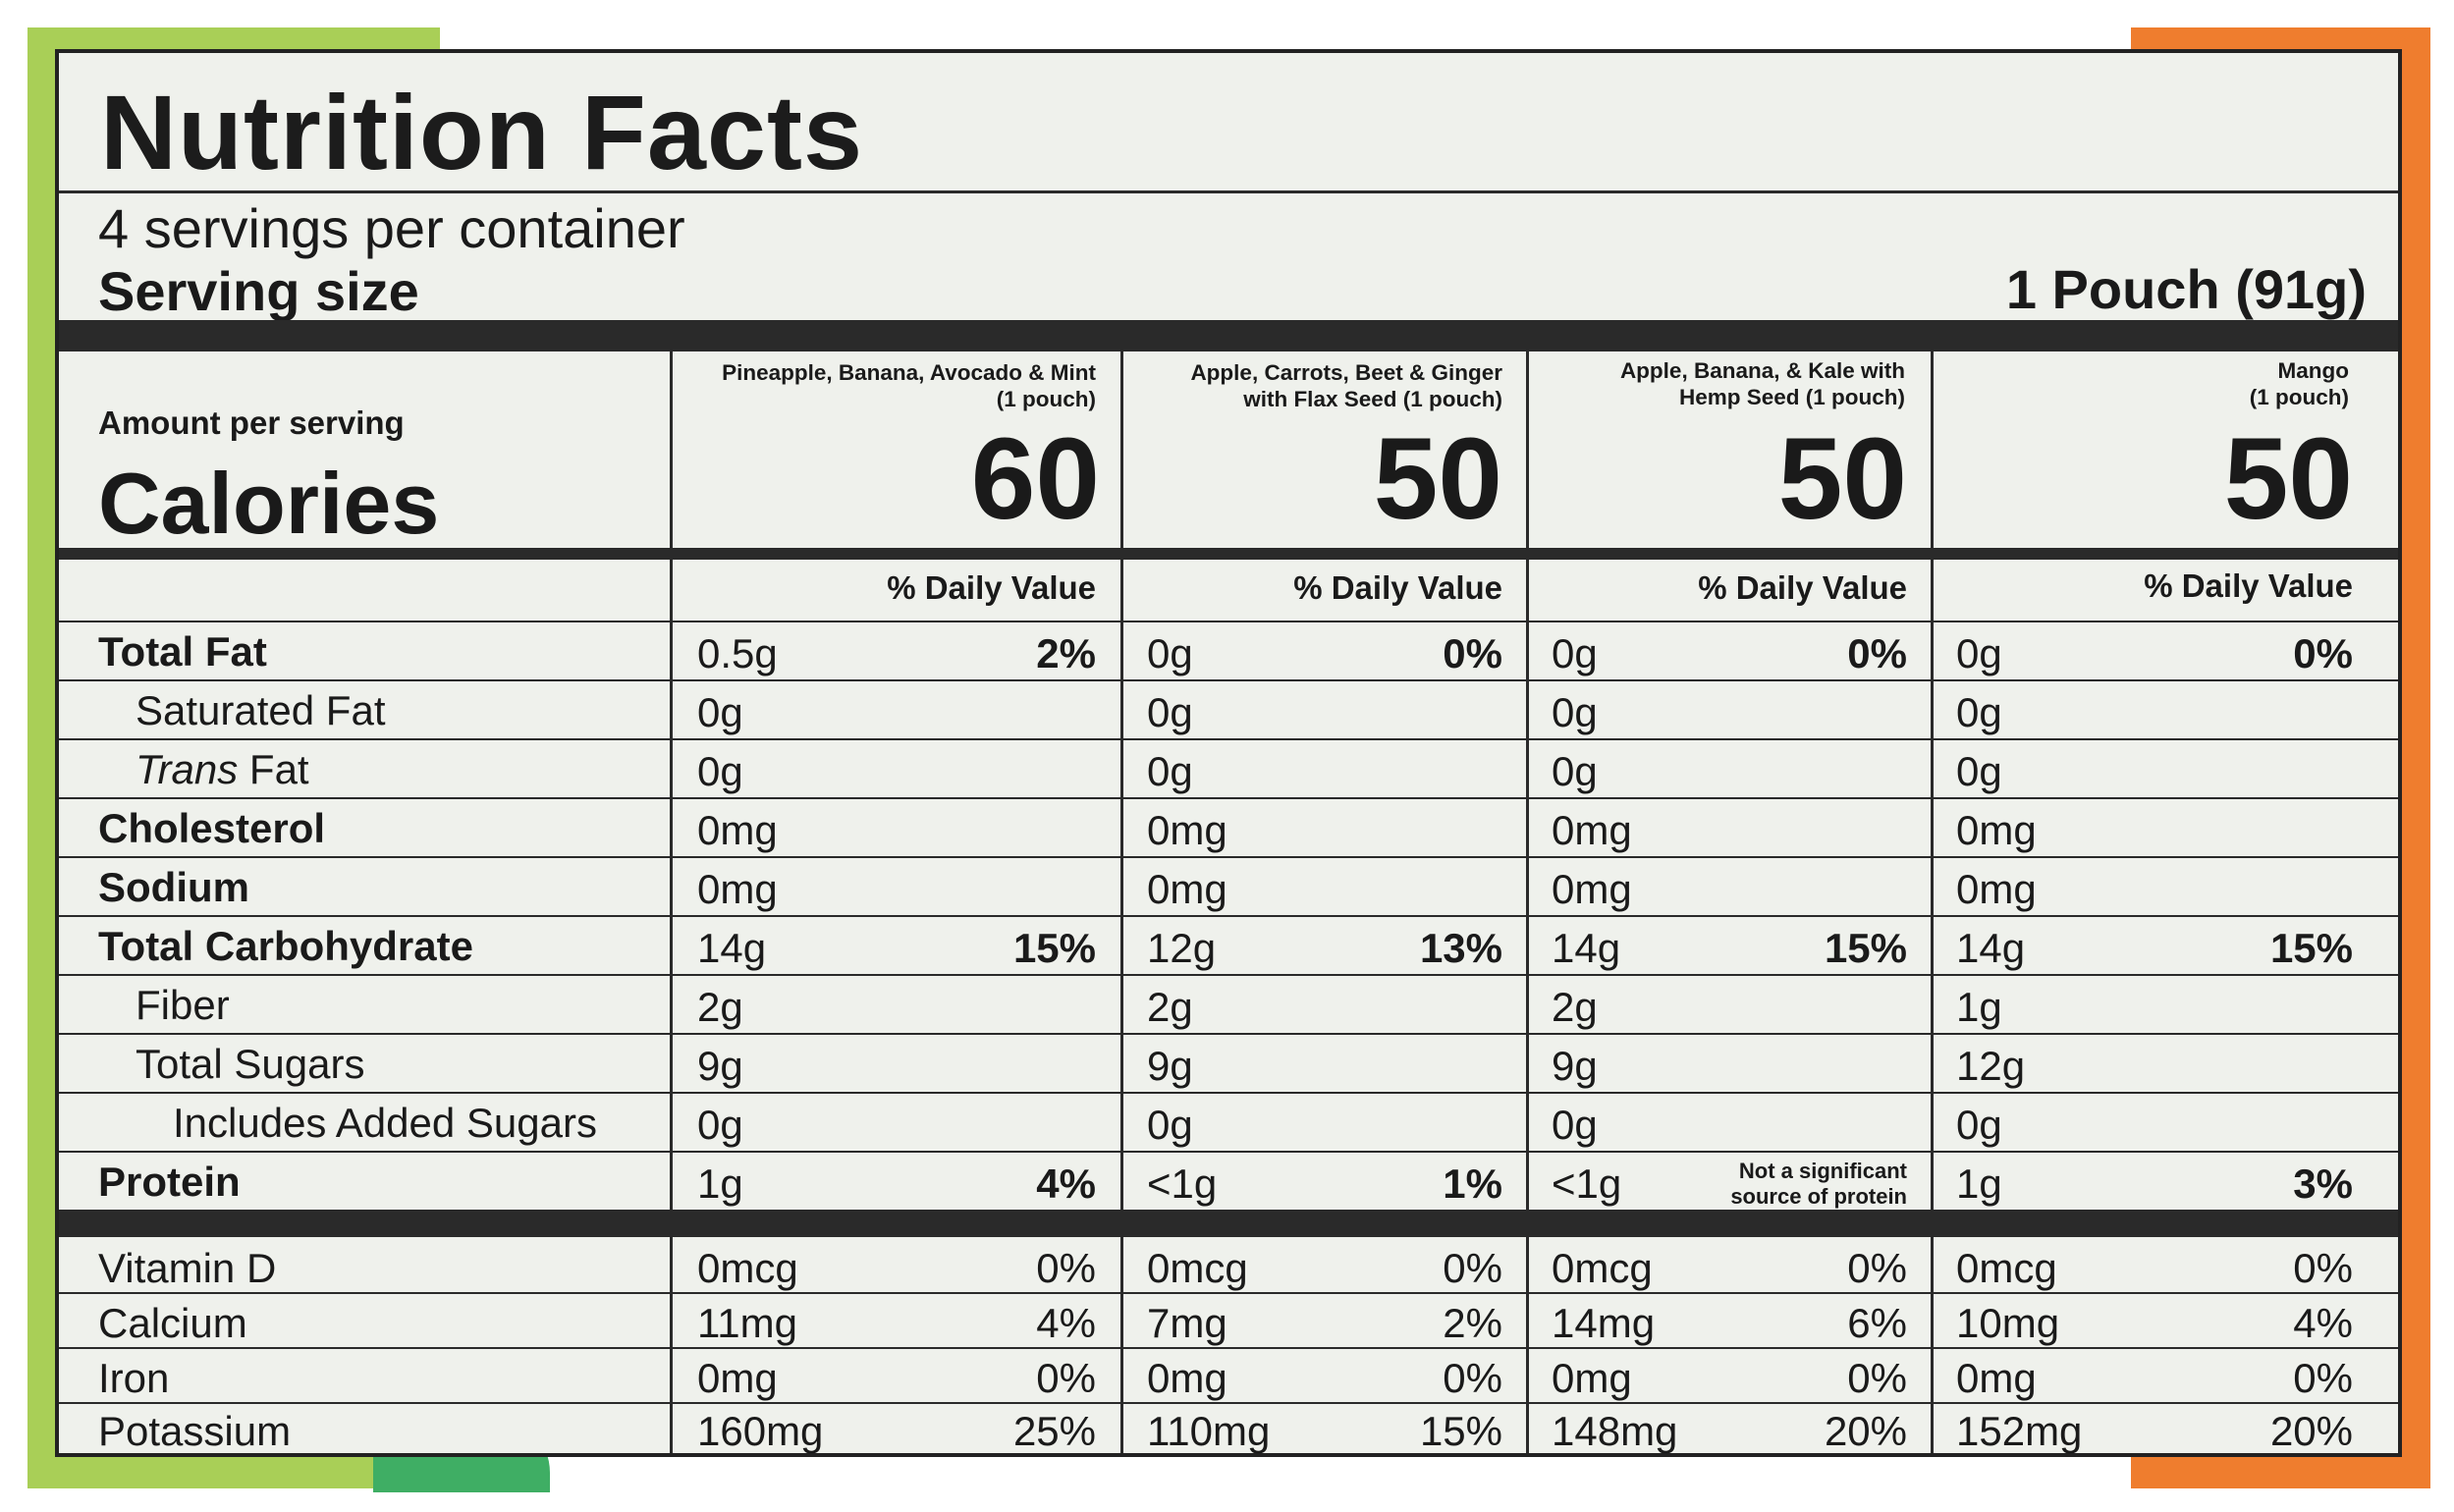  I want to click on serving-size-value: 1 Pouch (91g), so click(2186, 289).